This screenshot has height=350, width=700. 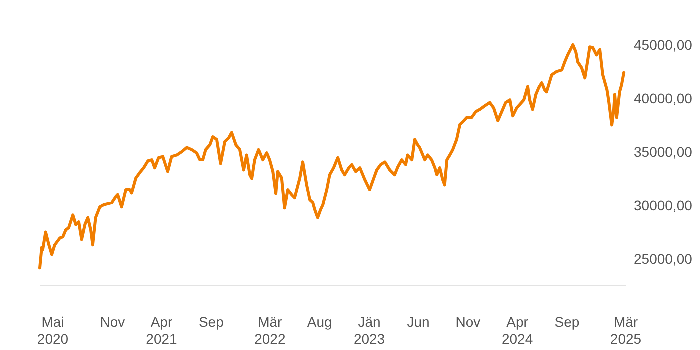 I want to click on y-tick-label: 35000,00, so click(x=663, y=152).